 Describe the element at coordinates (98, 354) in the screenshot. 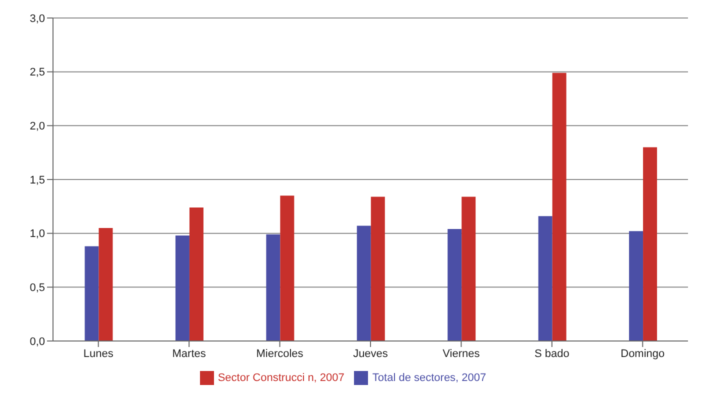

I see `x-tick-label: Lunes` at that location.